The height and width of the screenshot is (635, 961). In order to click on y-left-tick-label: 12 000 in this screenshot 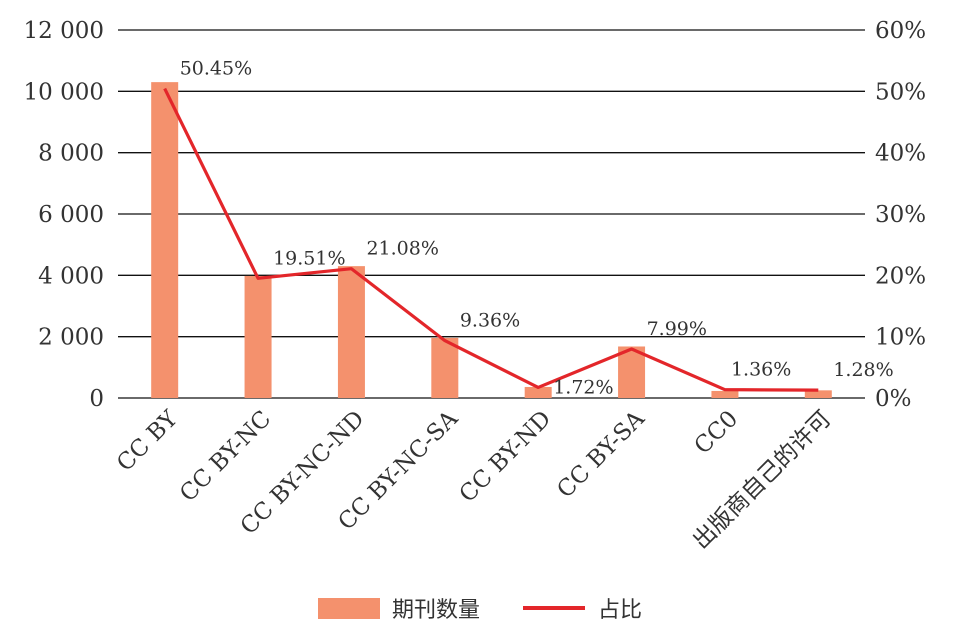, I will do `click(64, 31)`.